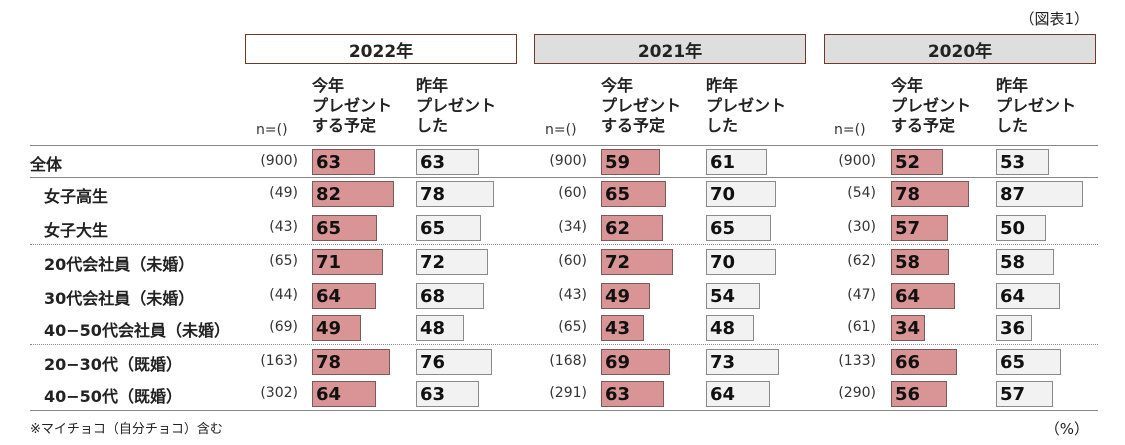  What do you see at coordinates (454, 362) in the screenshot?
I see `bar-previous: 76` at bounding box center [454, 362].